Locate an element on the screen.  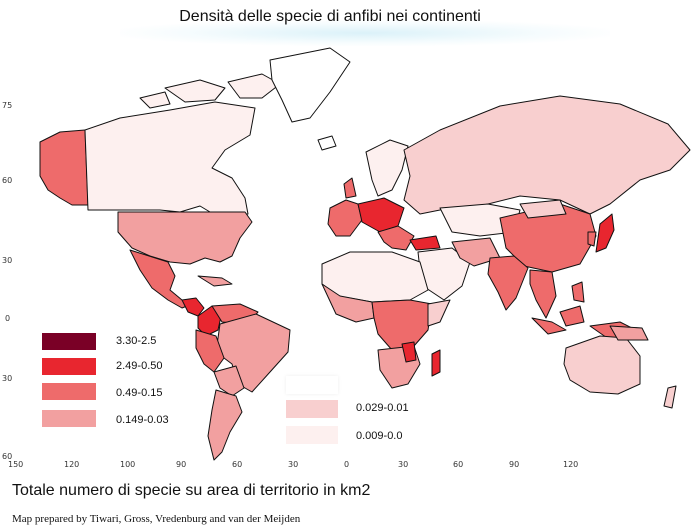
region-bolivia is located at coordinates (229, 381).